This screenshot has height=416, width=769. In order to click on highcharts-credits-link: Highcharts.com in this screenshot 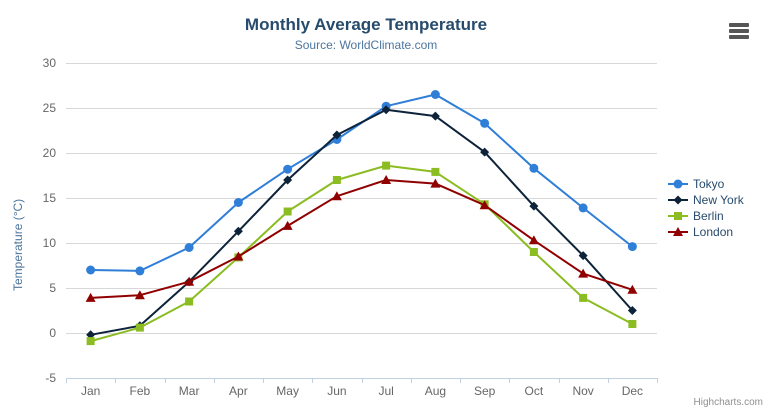, I will do `click(728, 402)`.